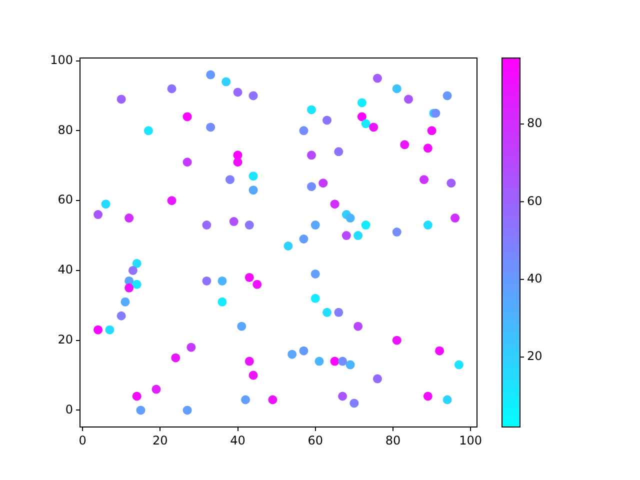  I want to click on x-tick-label: 60, so click(316, 440).